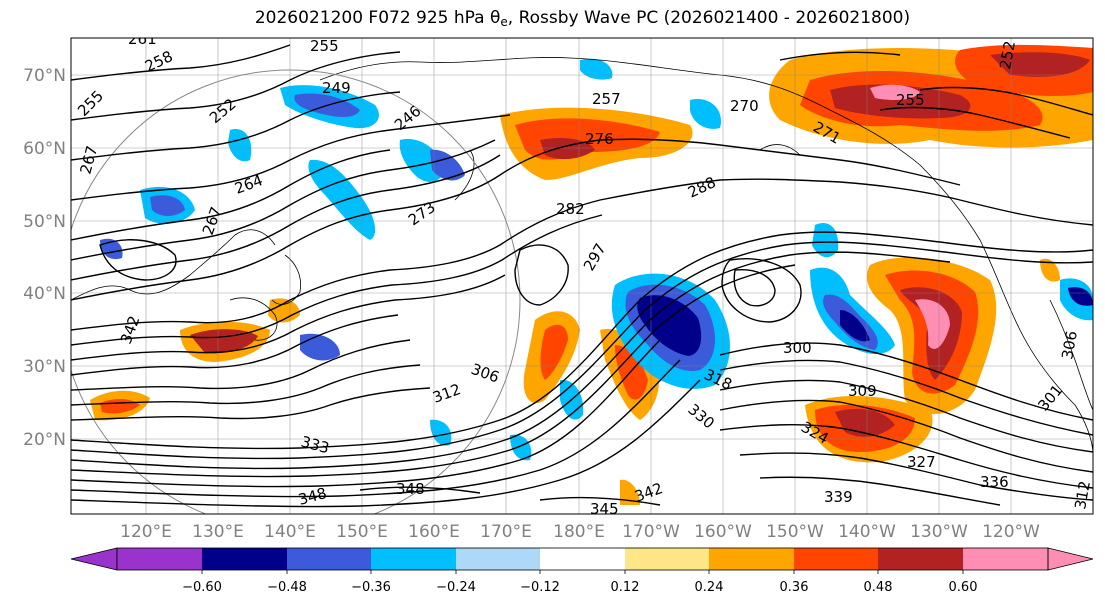 The height and width of the screenshot is (606, 1105). What do you see at coordinates (44, 258) in the screenshot?
I see `latitude-axis: 70°N 60°N 50°N 40°N 30°N 20°N` at bounding box center [44, 258].